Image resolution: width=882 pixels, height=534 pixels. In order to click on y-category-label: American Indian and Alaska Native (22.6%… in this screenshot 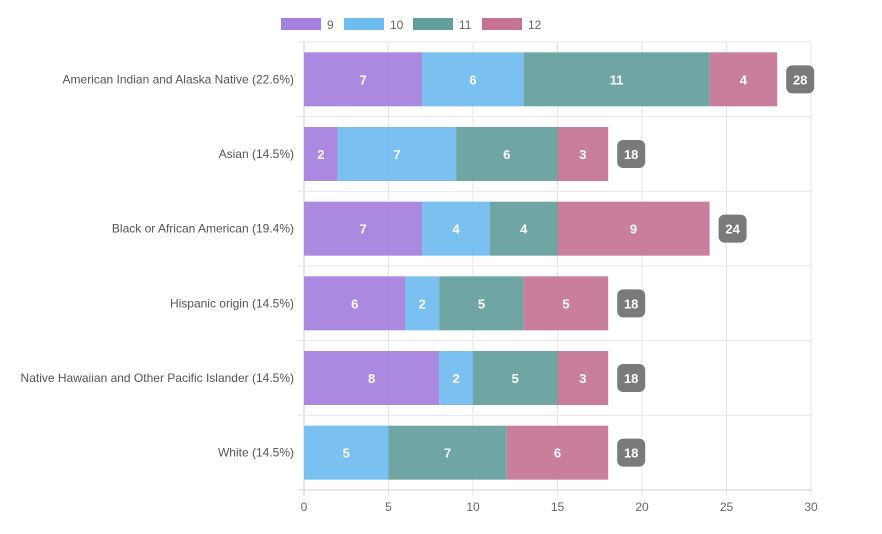, I will do `click(178, 79)`.